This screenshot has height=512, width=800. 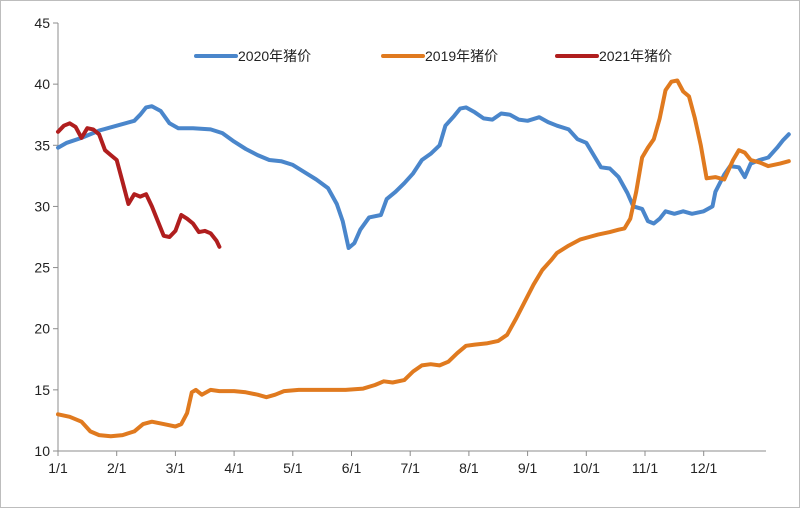 What do you see at coordinates (42, 268) in the screenshot?
I see `y-tick-label: 25` at bounding box center [42, 268].